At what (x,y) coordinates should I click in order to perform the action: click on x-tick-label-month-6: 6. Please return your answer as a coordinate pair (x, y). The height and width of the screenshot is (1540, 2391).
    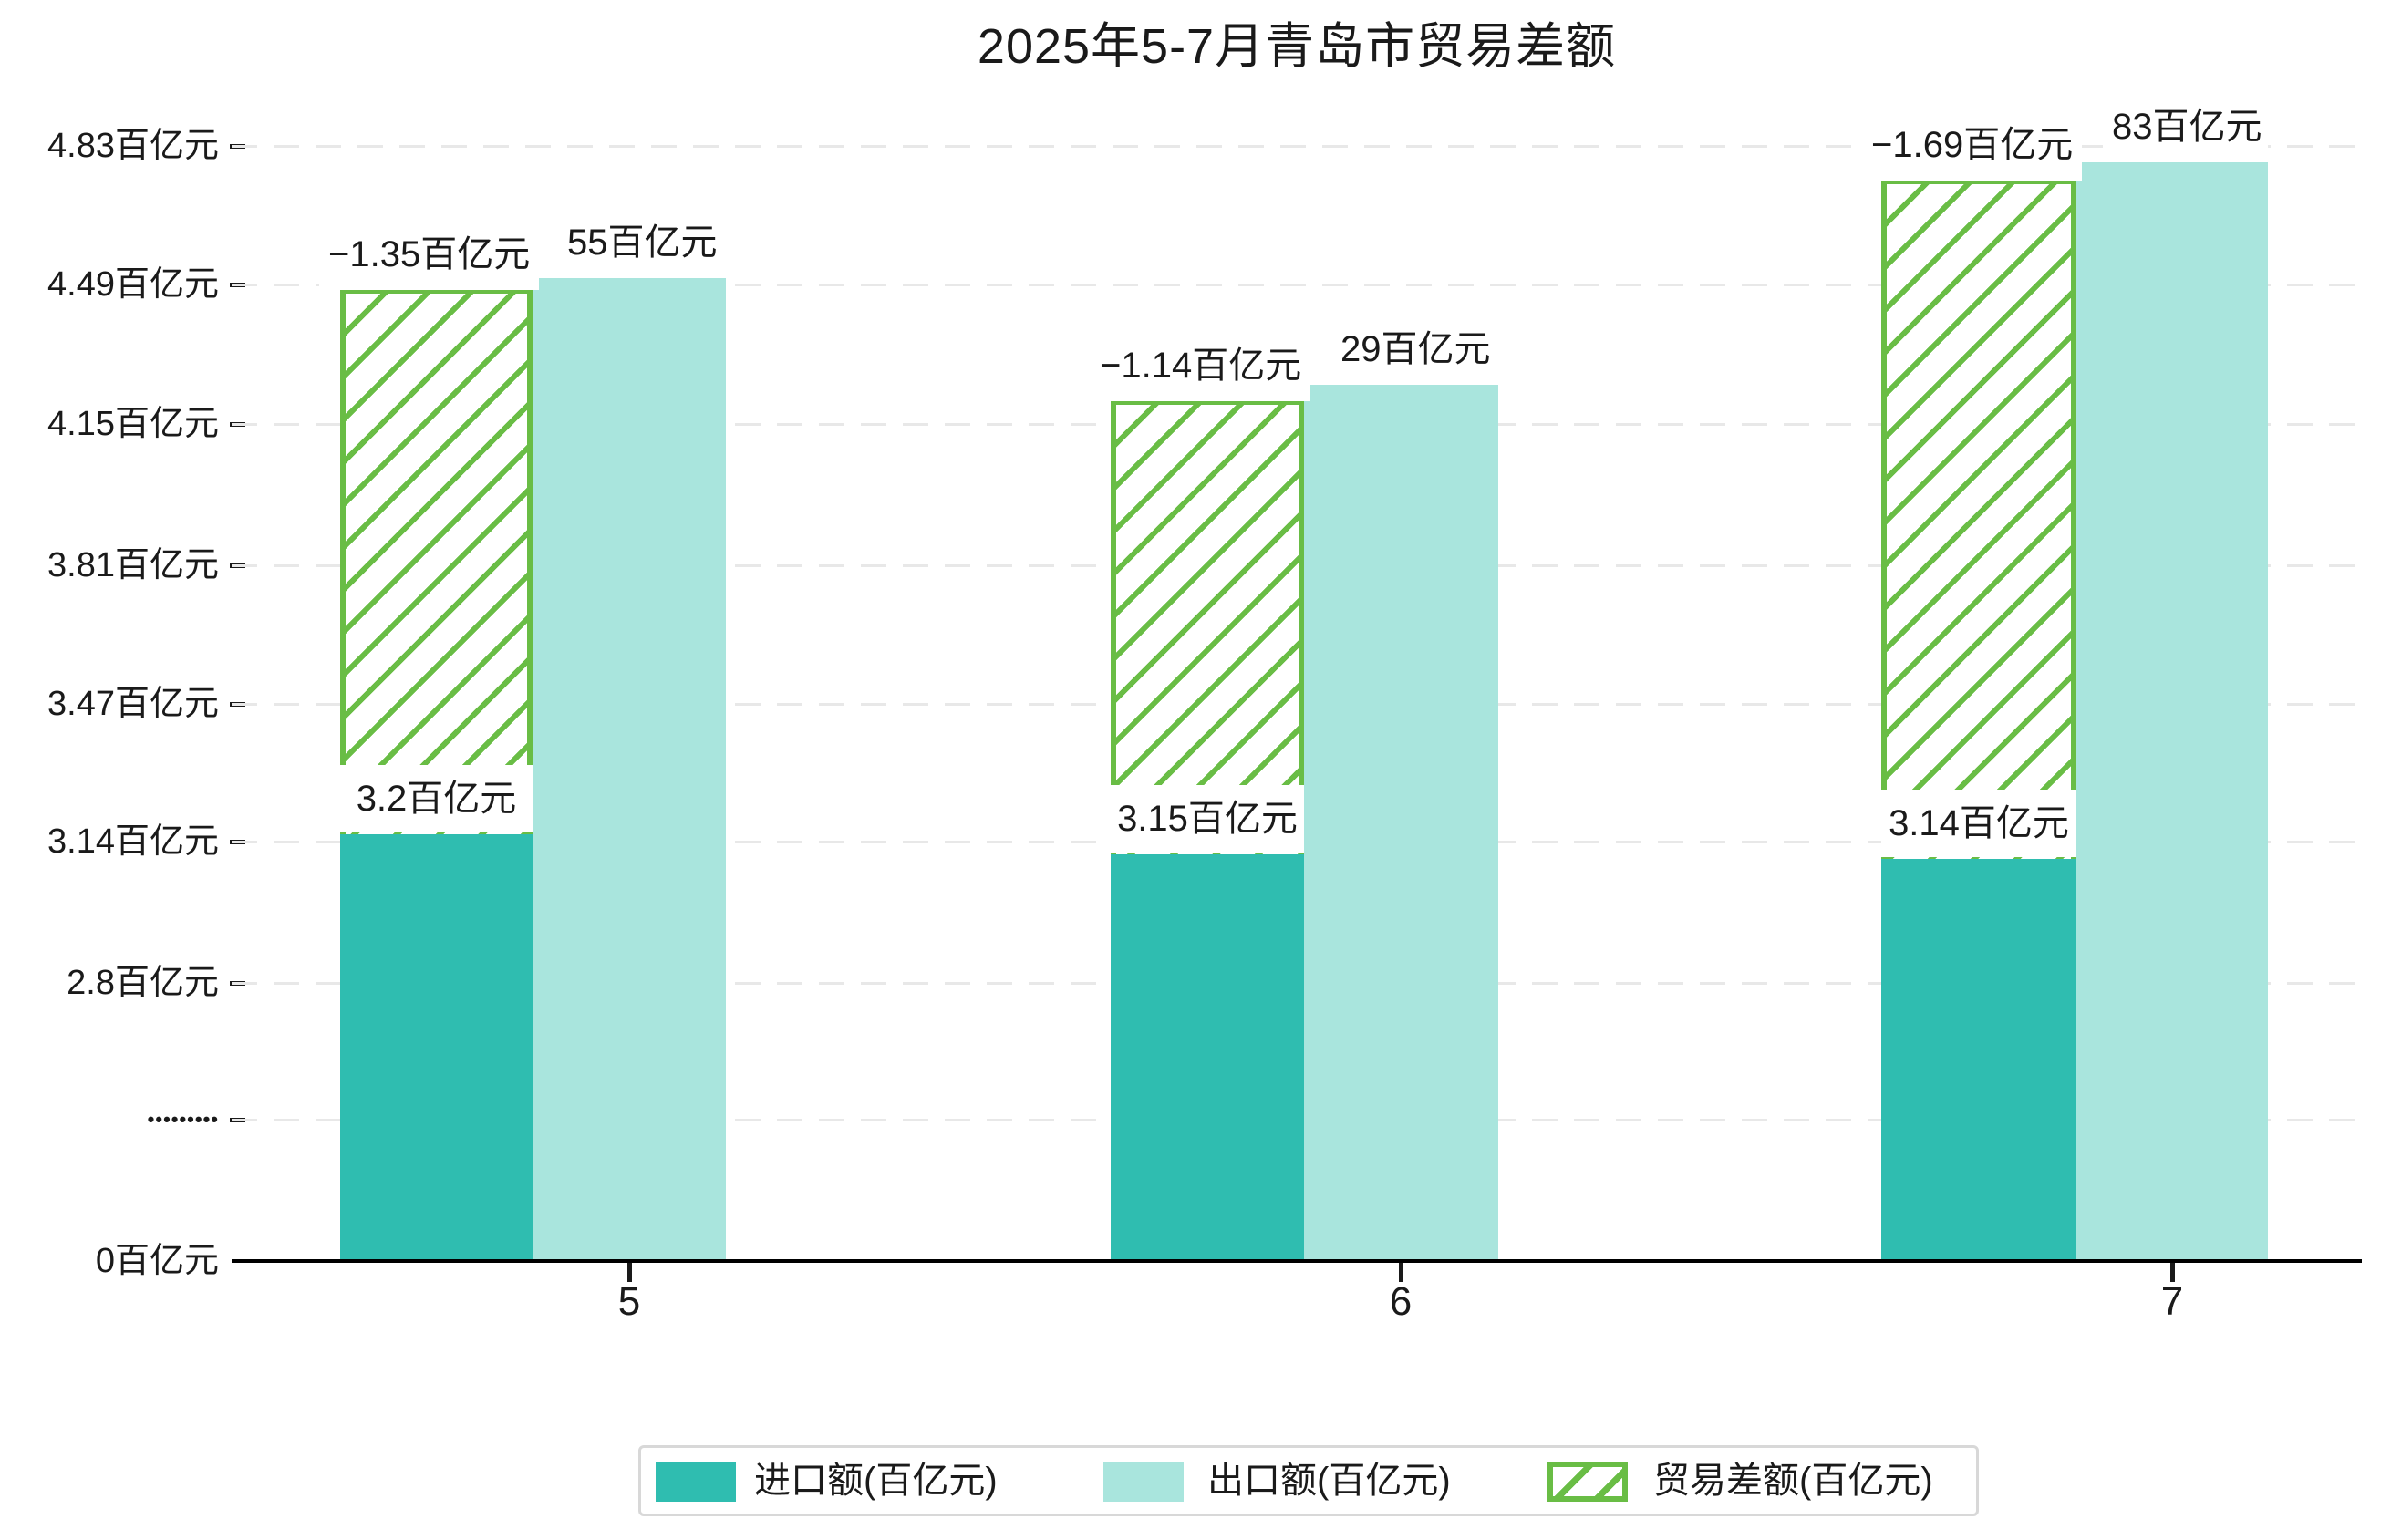
    Looking at the image, I should click on (1401, 1301).